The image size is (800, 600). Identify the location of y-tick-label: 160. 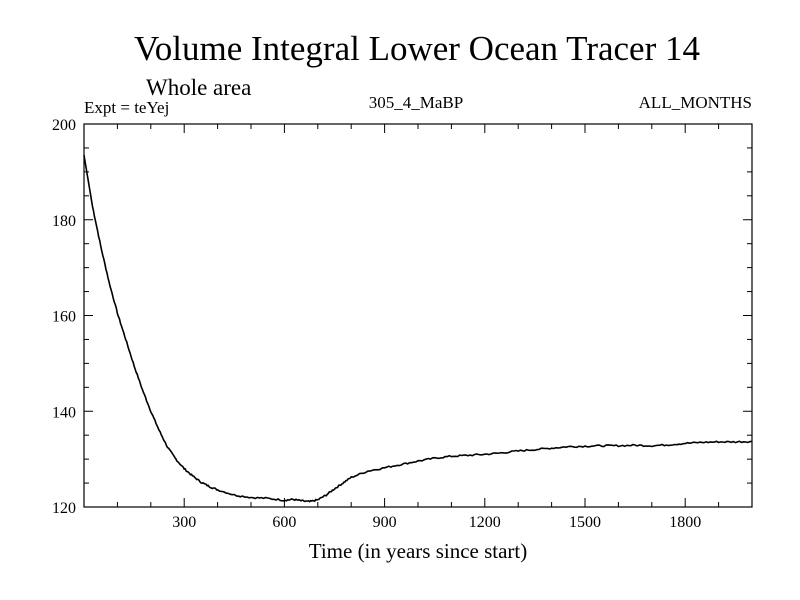
(64, 317).